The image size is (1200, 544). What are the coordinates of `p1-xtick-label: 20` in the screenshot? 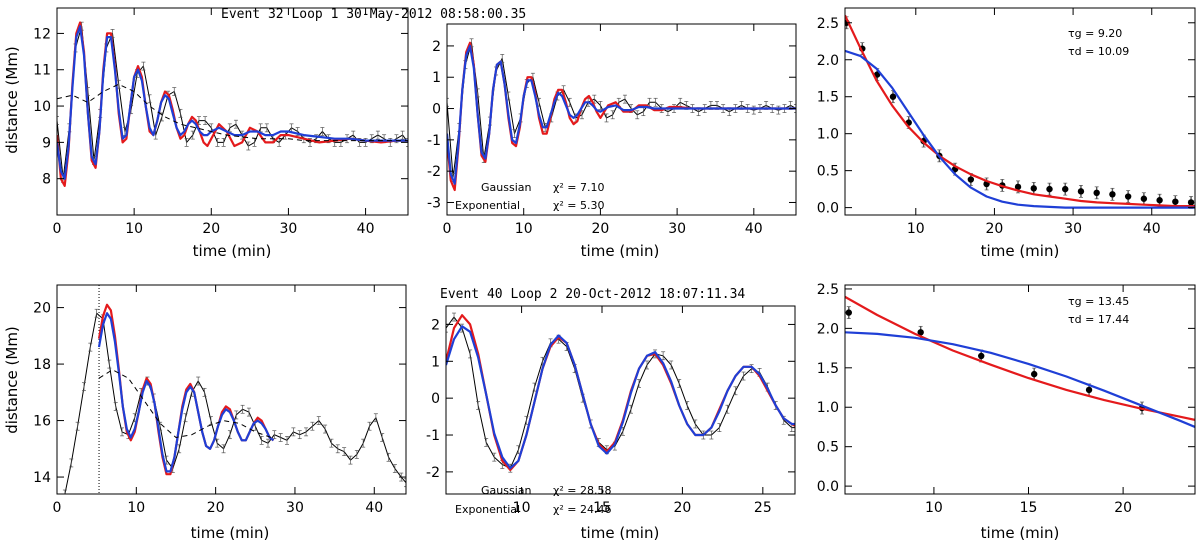 It's located at (211, 229).